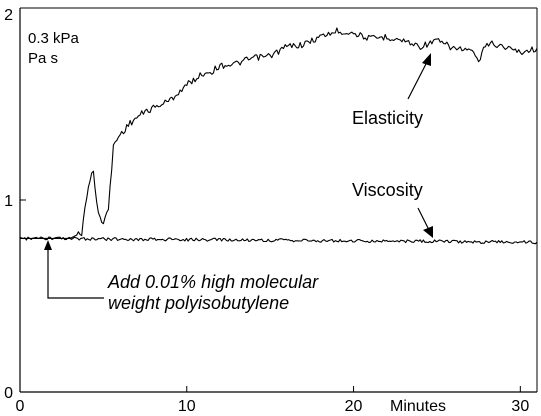 This screenshot has height=416, width=541. Describe the element at coordinates (8, 15) in the screenshot. I see `y-tick-label: 2` at that location.